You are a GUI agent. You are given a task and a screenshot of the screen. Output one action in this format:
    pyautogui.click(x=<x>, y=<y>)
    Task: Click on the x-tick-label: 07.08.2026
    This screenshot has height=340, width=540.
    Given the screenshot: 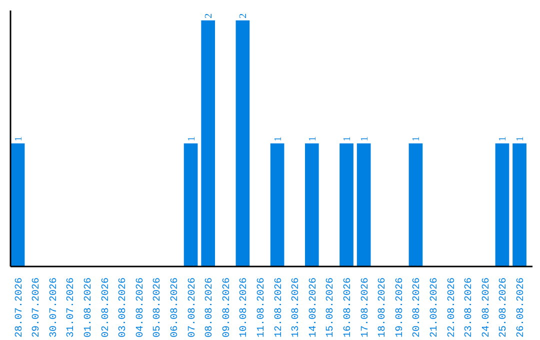 What is the action you would take?
    pyautogui.click(x=192, y=307)
    